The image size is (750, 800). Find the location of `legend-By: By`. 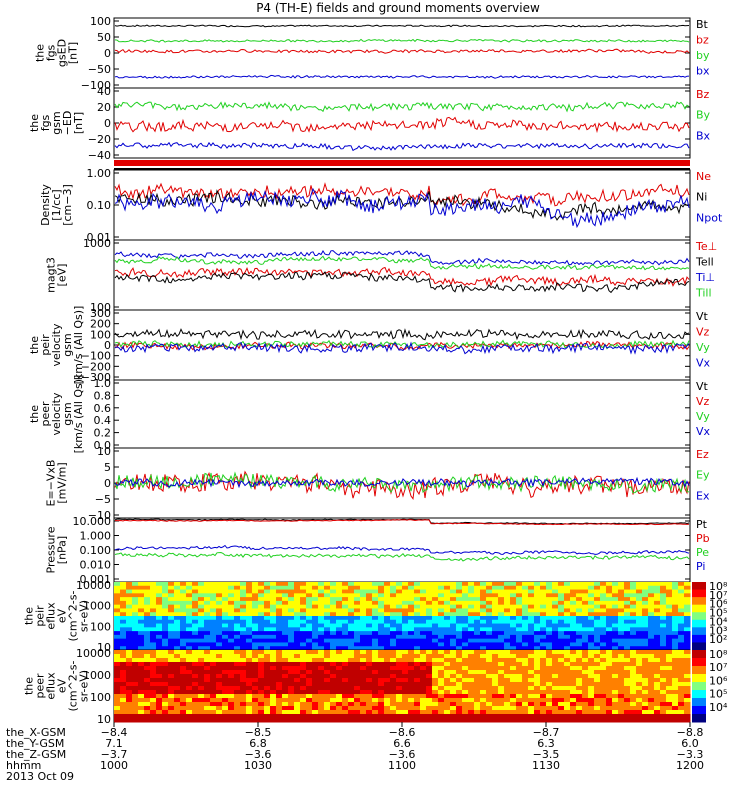

legend-By: By is located at coordinates (703, 115).